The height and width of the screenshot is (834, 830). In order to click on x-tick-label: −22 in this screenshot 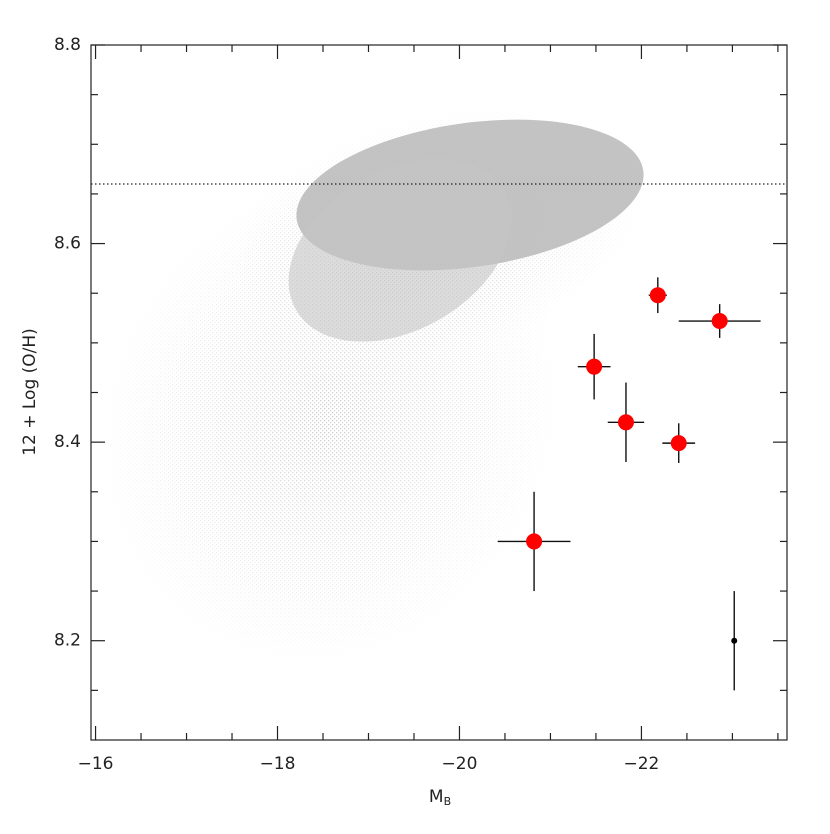, I will do `click(641, 764)`.